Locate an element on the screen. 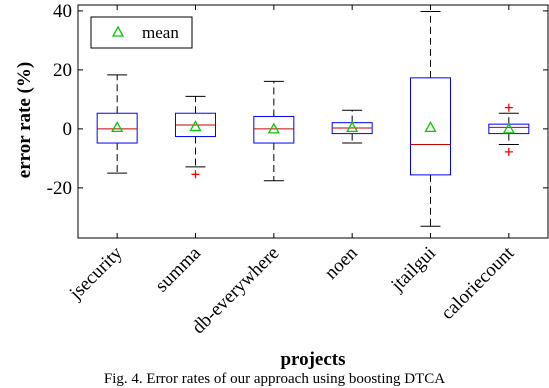  legend: mean is located at coordinates (141, 32).